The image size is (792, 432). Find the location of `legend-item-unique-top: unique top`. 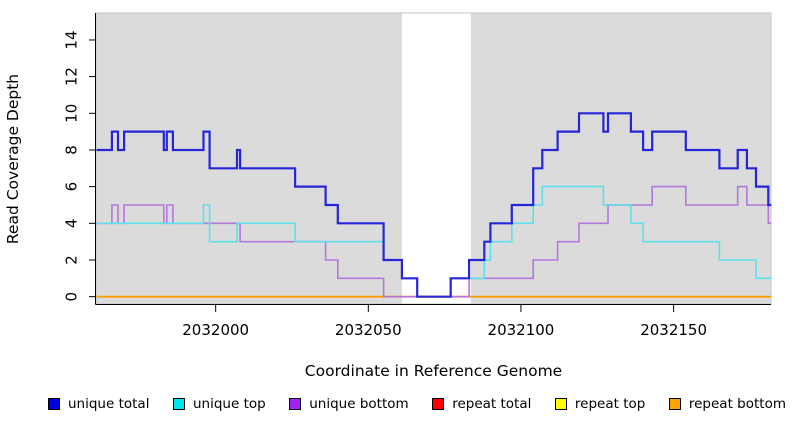

legend-item-unique-top: unique top is located at coordinates (219, 404).